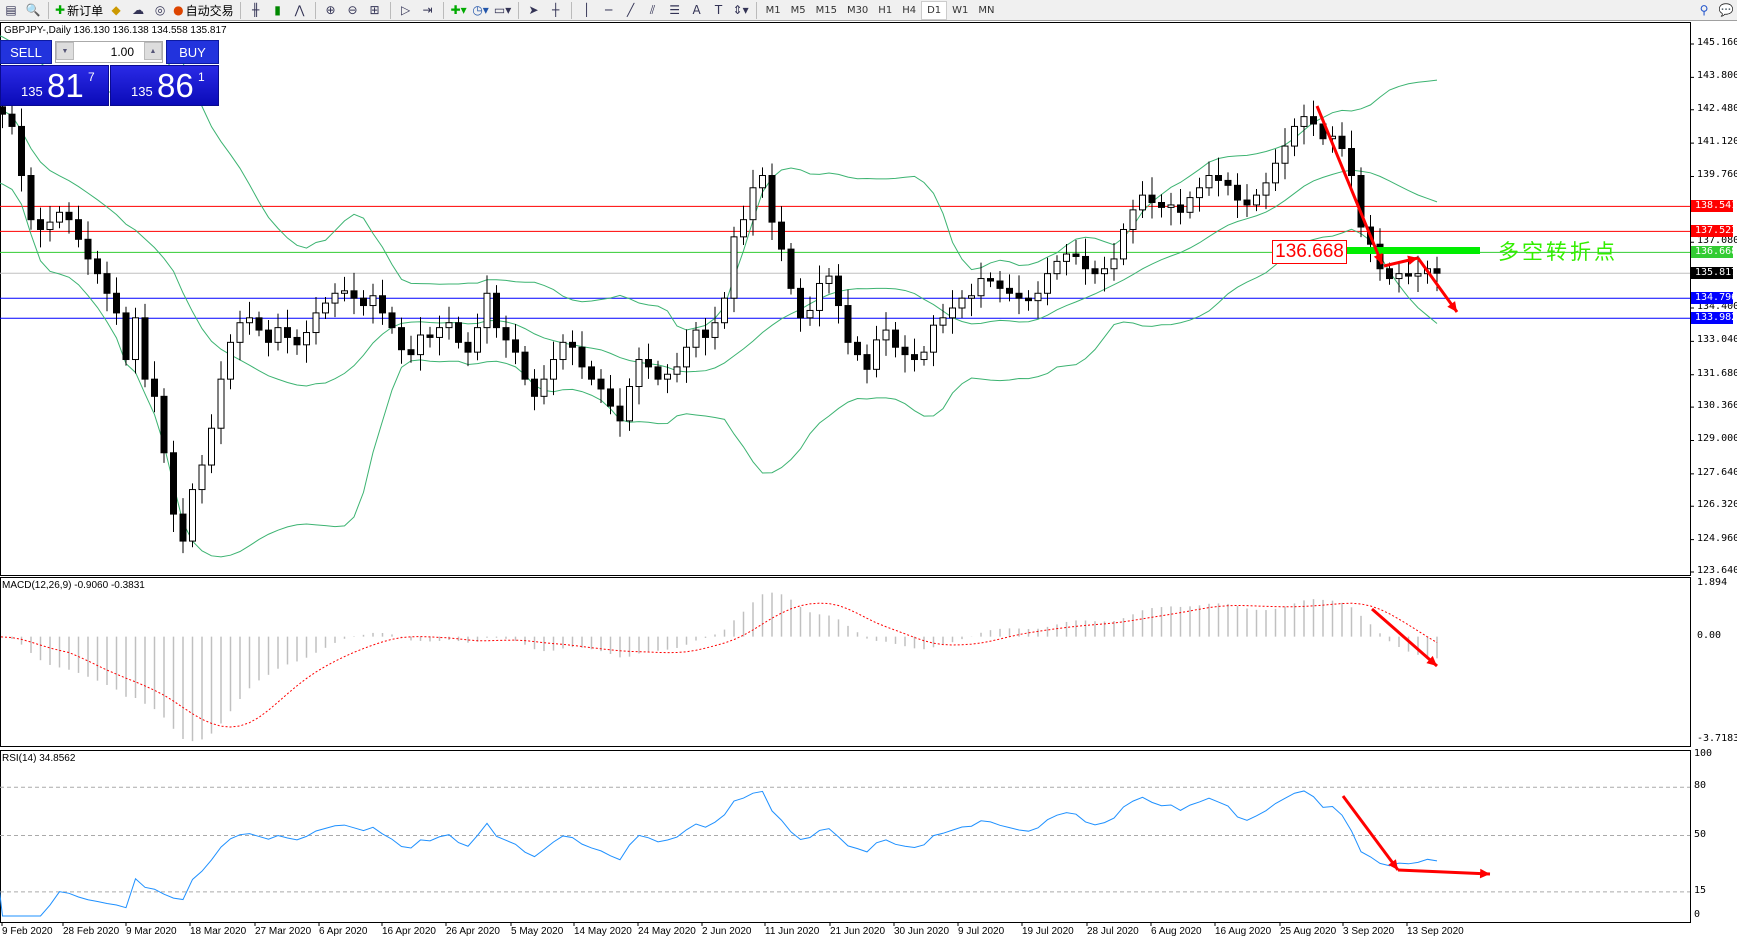 The width and height of the screenshot is (1737, 944). What do you see at coordinates (1717, 108) in the screenshot?
I see `price-tick-label: 142.480` at bounding box center [1717, 108].